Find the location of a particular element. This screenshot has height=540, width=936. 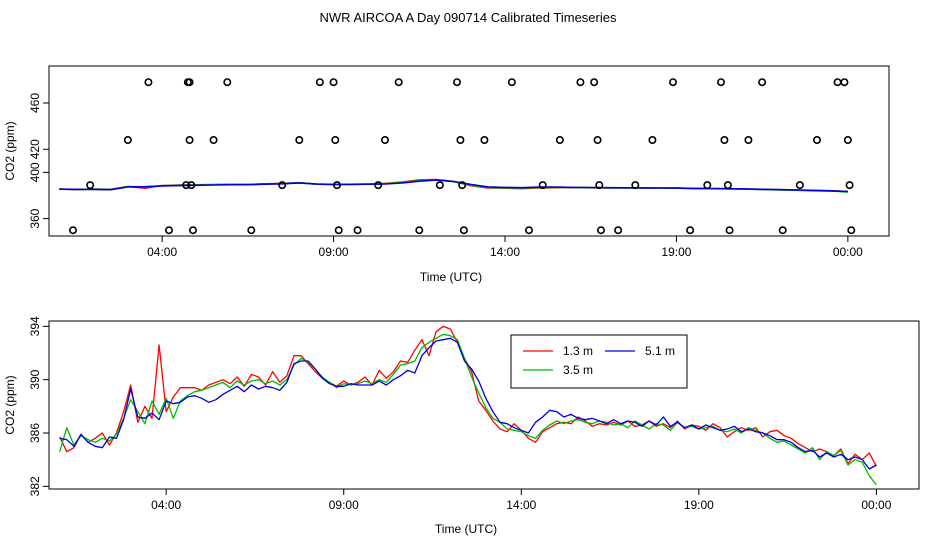

y-tick-label: 460 is located at coordinates (35, 103).